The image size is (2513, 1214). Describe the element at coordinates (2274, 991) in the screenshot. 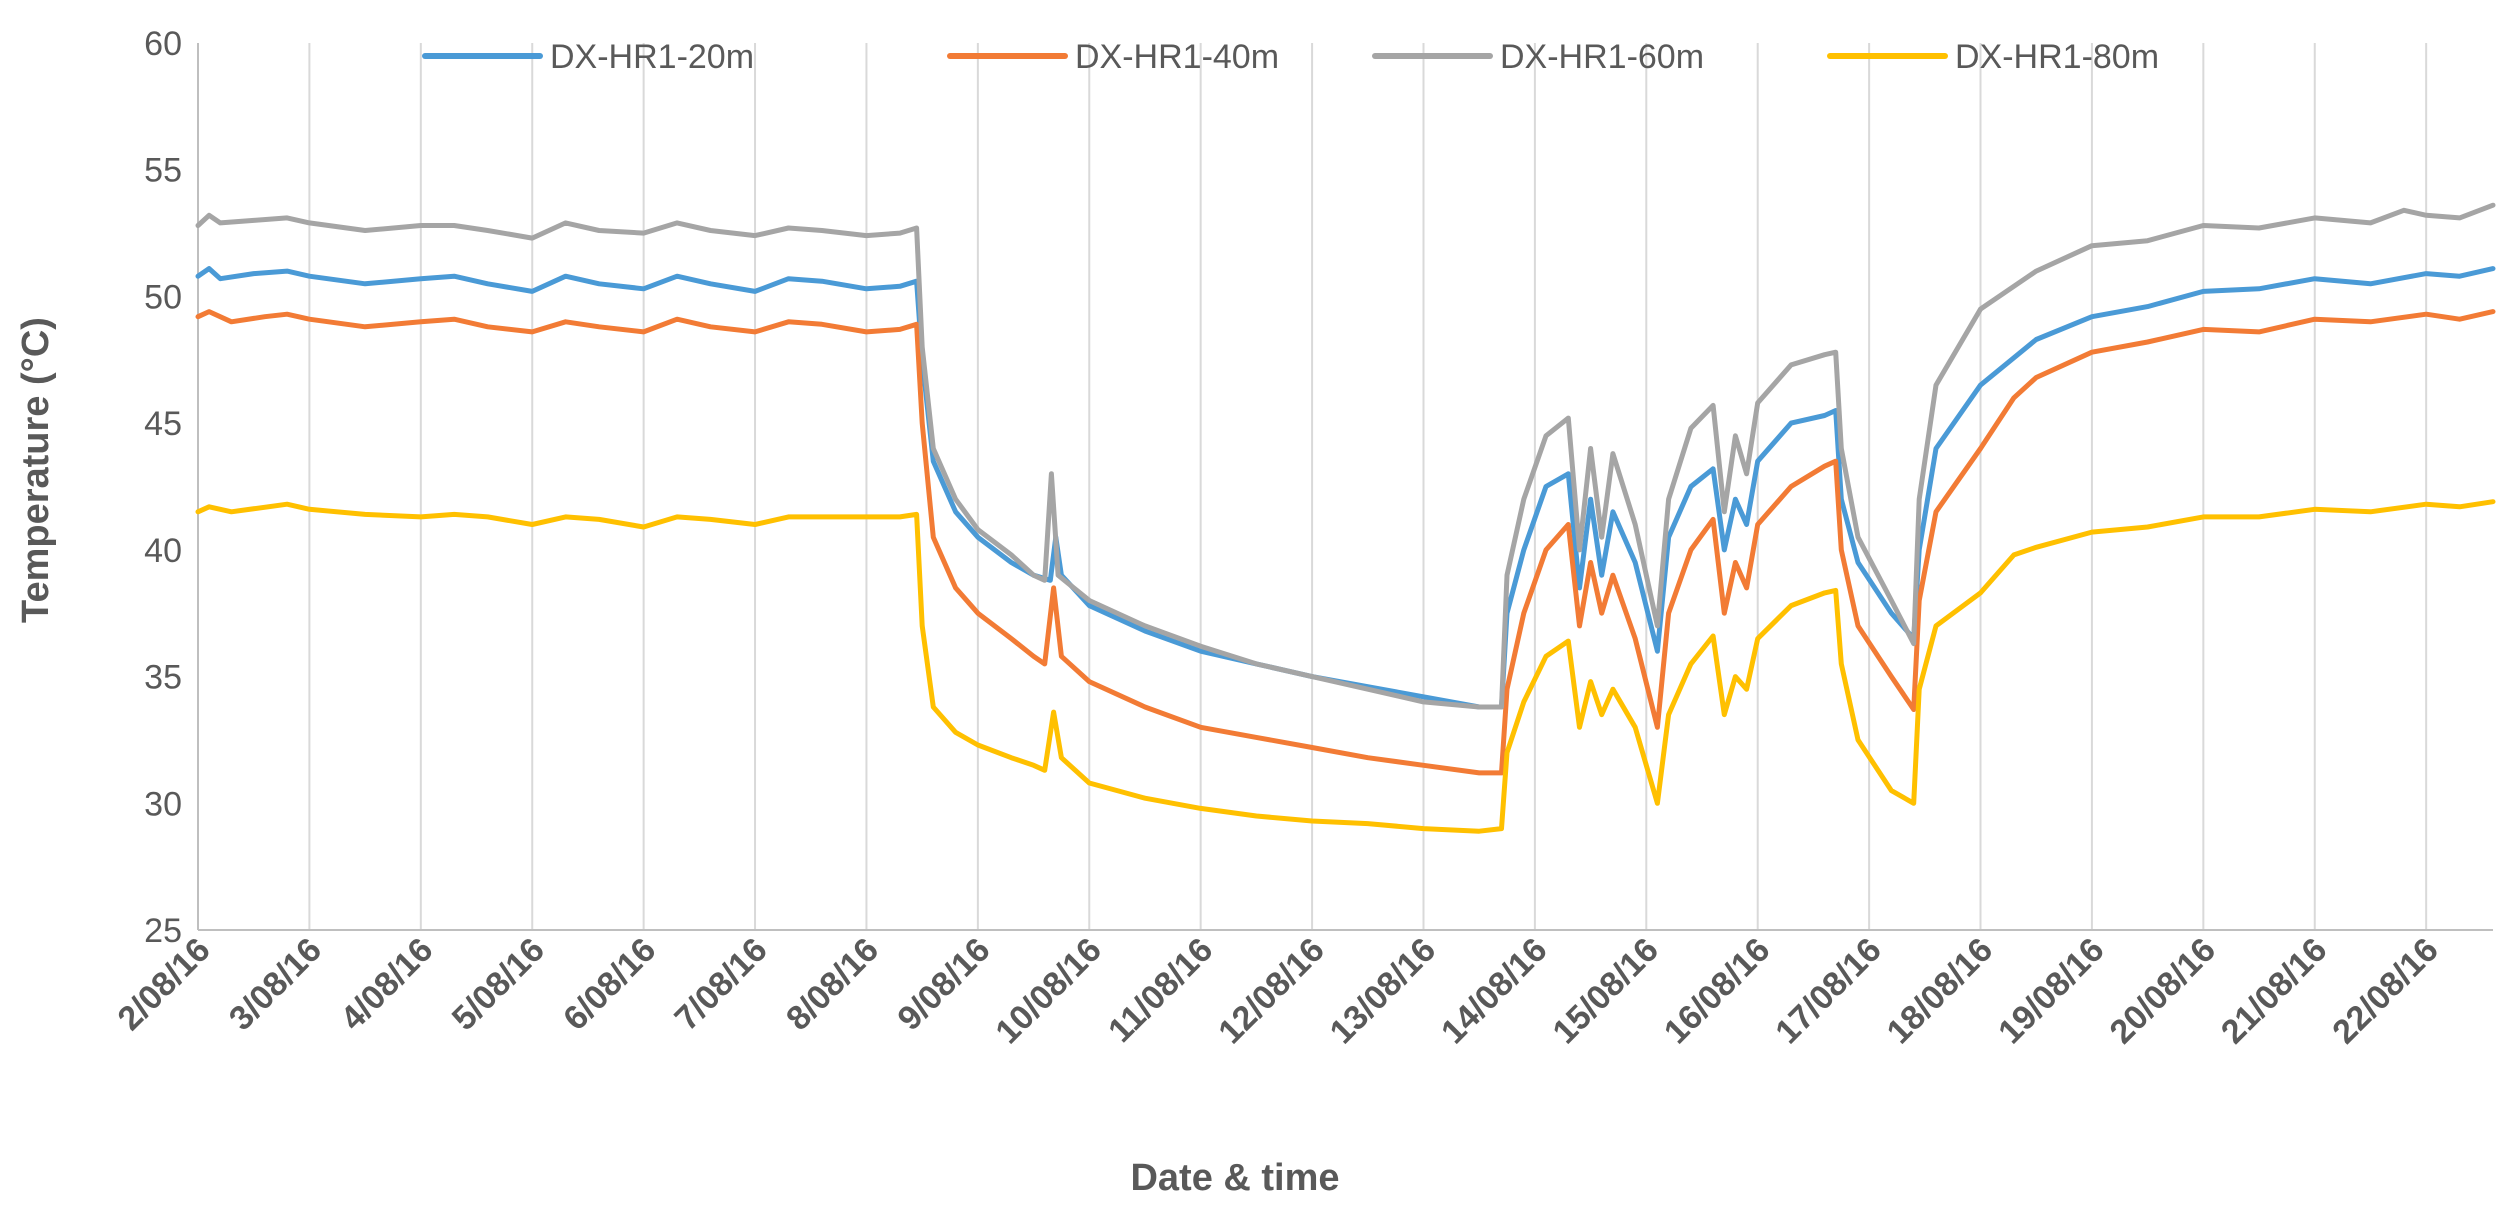

I see `x-tick-label-19: 21/08/16` at that location.